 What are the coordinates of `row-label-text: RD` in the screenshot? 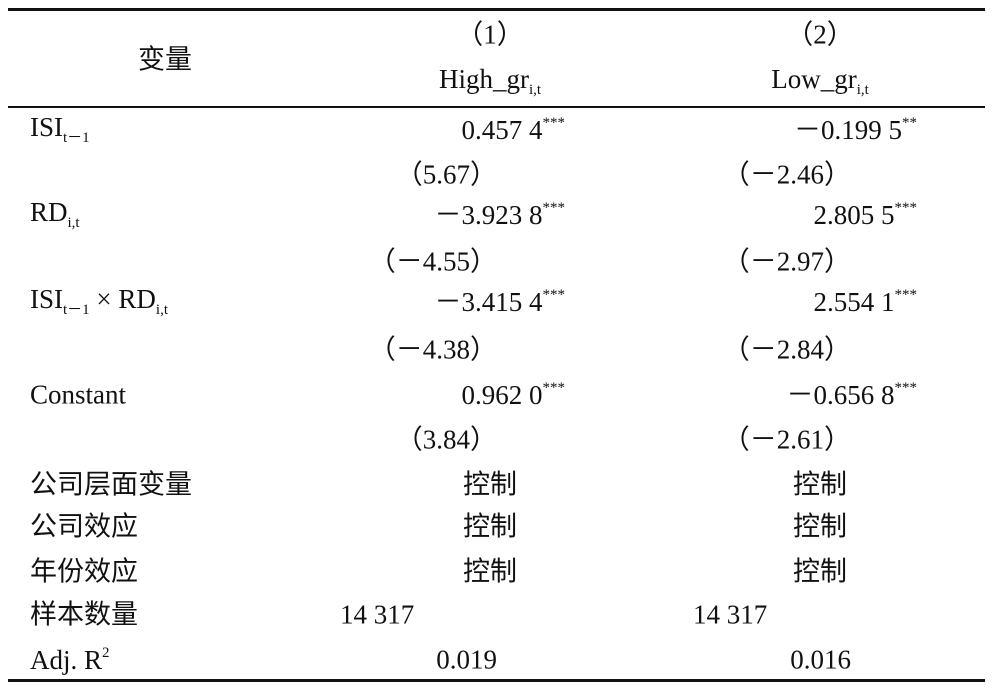 It's located at (49, 212).